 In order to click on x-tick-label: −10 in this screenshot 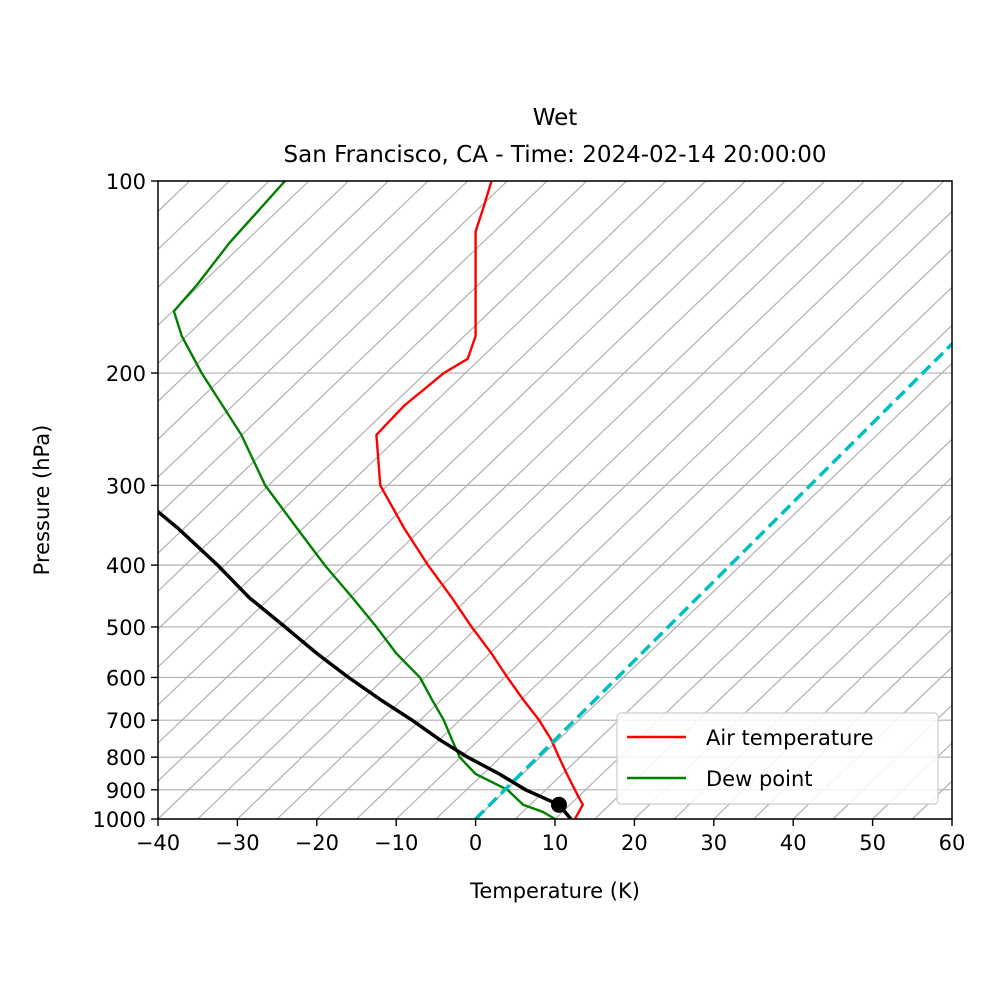, I will do `click(396, 843)`.